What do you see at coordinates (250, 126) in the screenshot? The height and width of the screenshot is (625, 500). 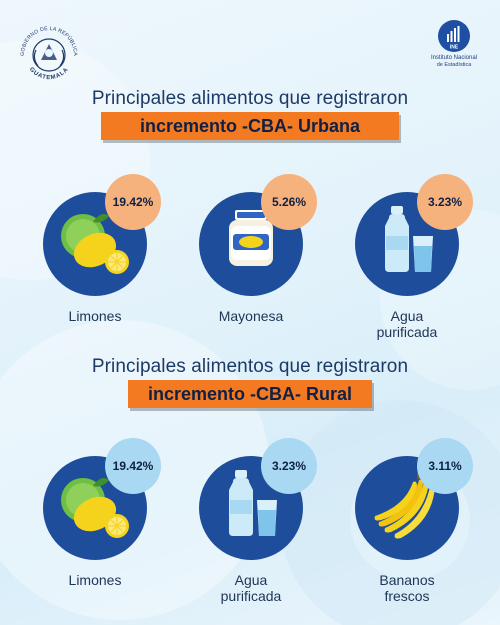 I see `urban-banner: incremento -CBA- Urbana` at bounding box center [250, 126].